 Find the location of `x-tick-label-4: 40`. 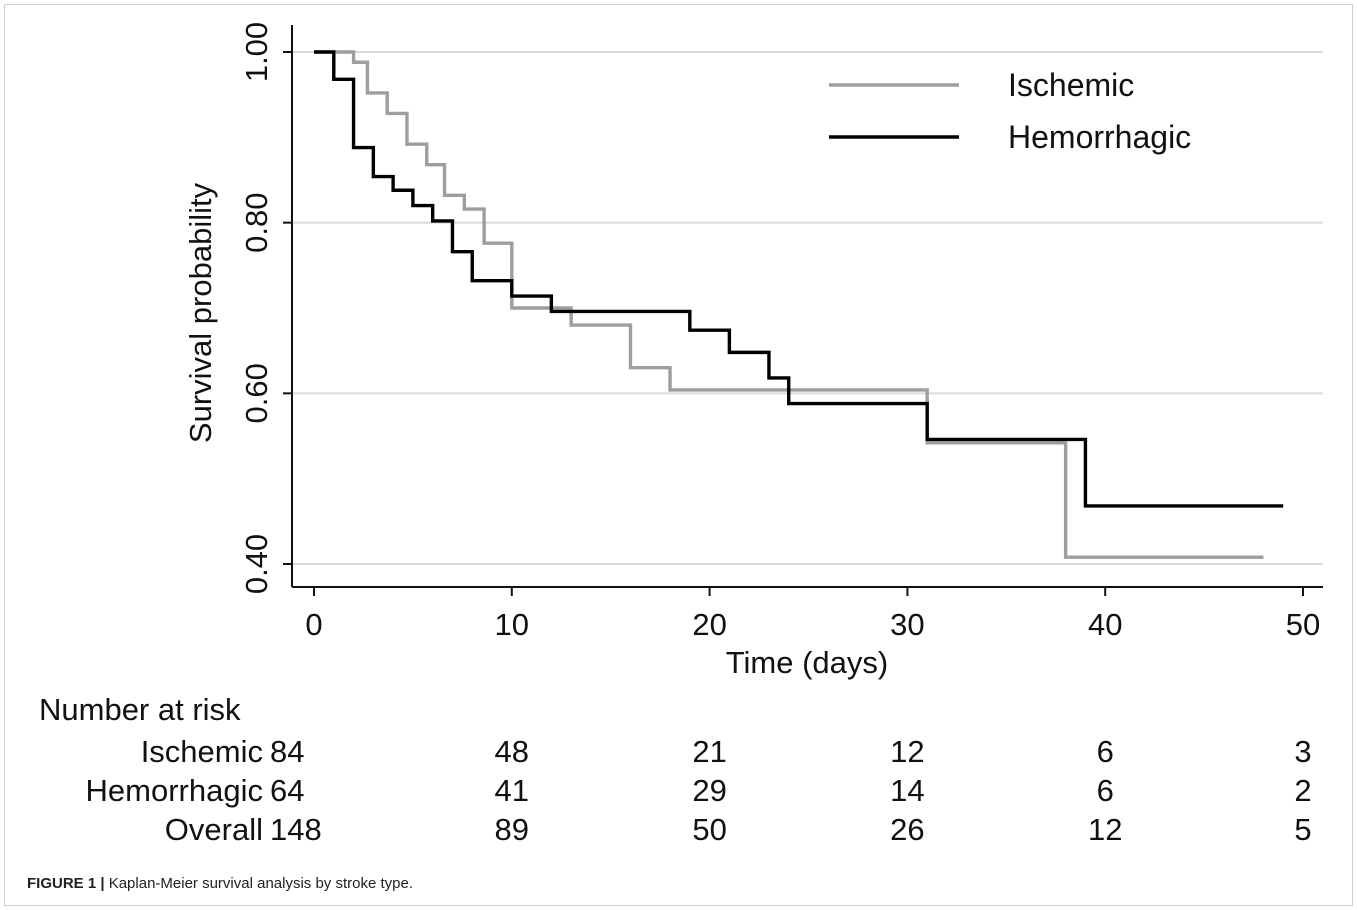

x-tick-label-4: 40 is located at coordinates (1105, 624).